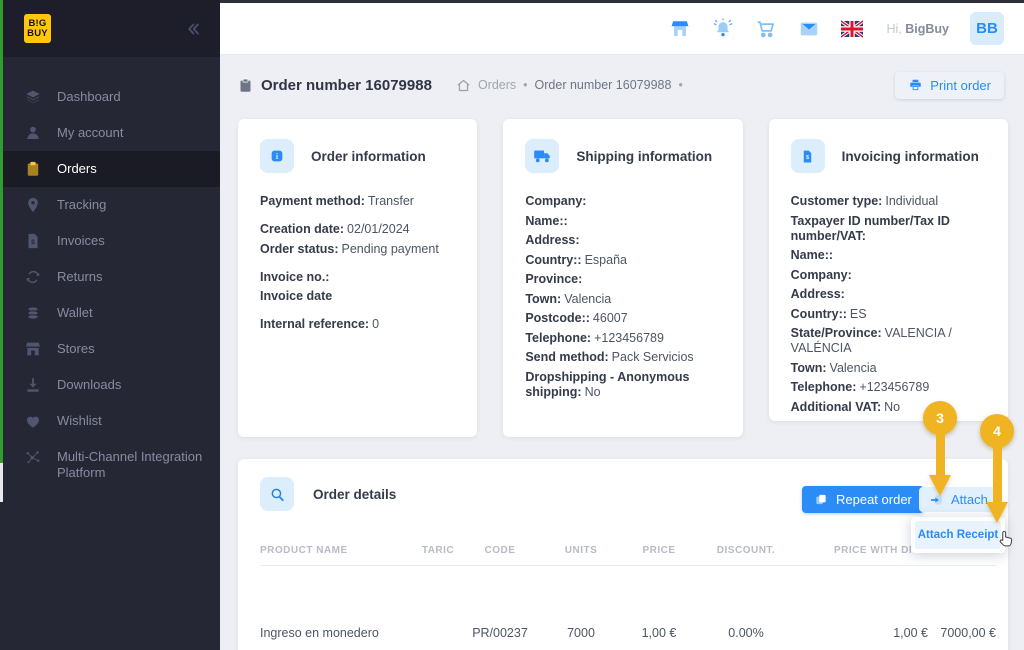  Describe the element at coordinates (581, 633) in the screenshot. I see `cell-units: 7000` at that location.